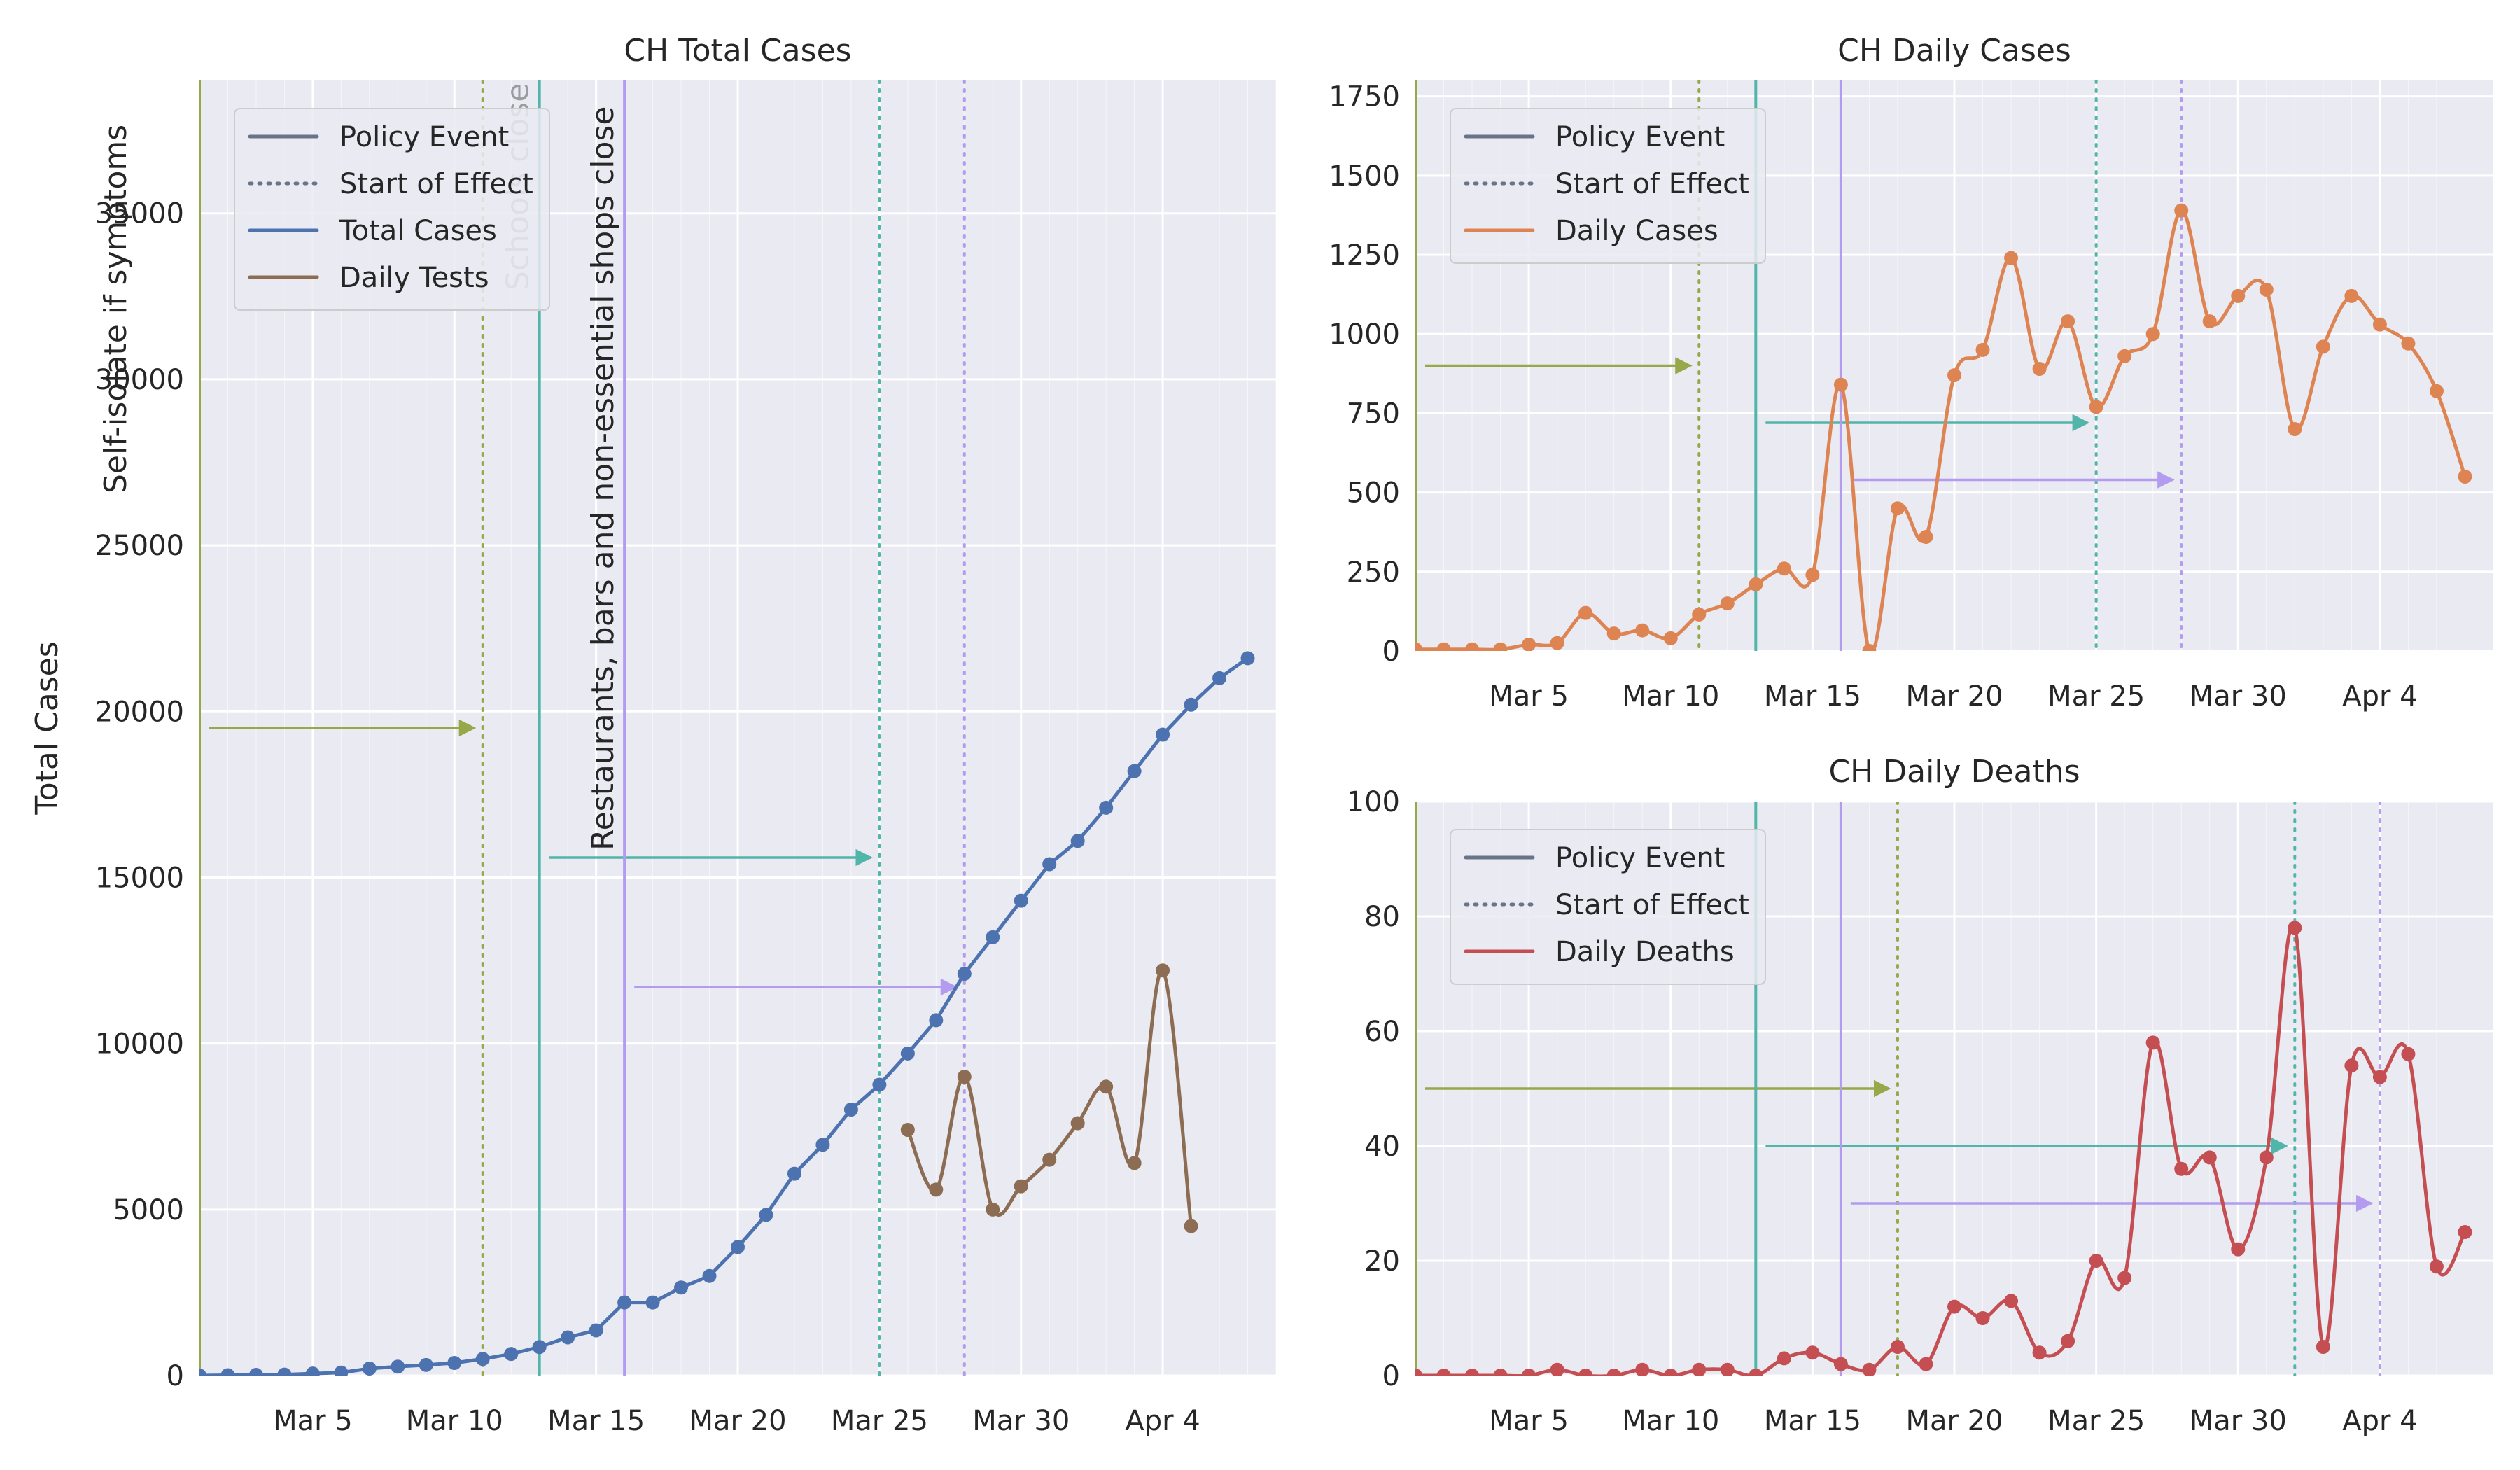 Image resolution: width=2520 pixels, height=1470 pixels. Describe the element at coordinates (1954, 772) in the screenshot. I see `chart-title: CH Daily Deaths` at that location.